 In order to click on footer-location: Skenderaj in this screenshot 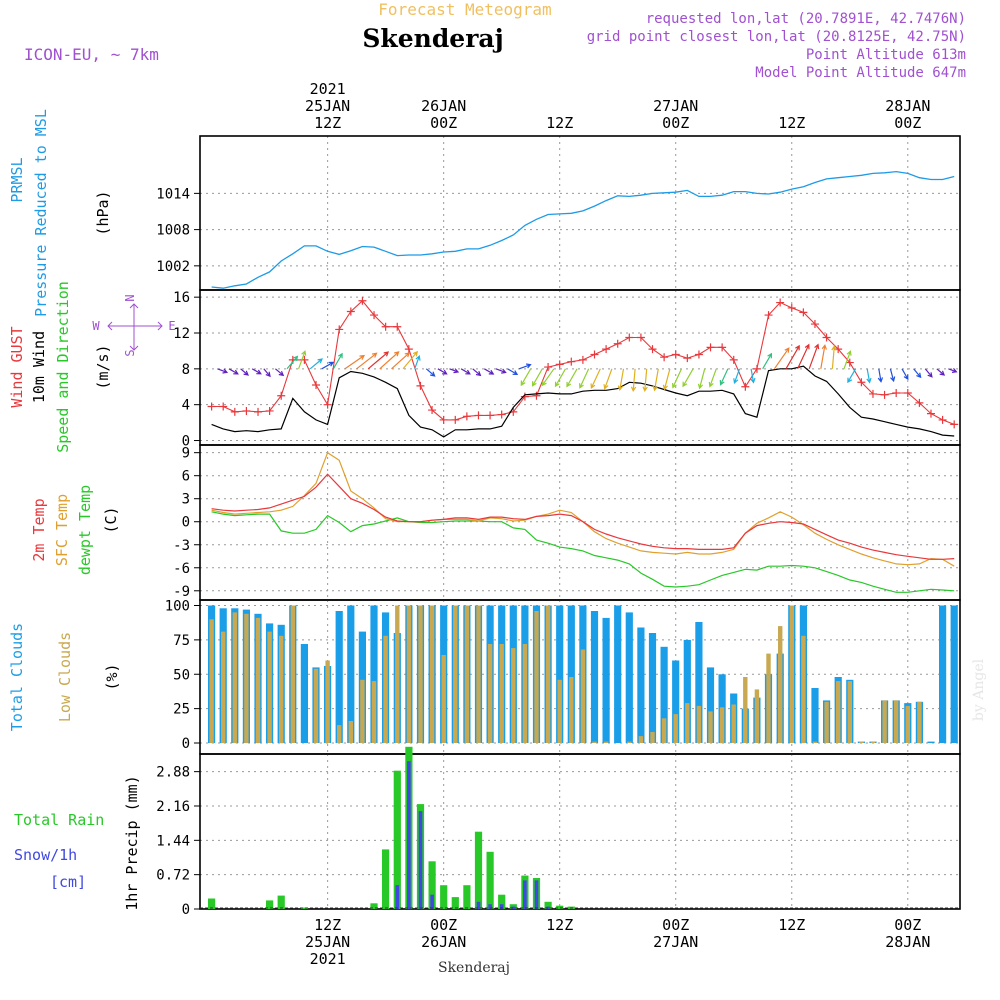, I will do `click(474, 968)`.